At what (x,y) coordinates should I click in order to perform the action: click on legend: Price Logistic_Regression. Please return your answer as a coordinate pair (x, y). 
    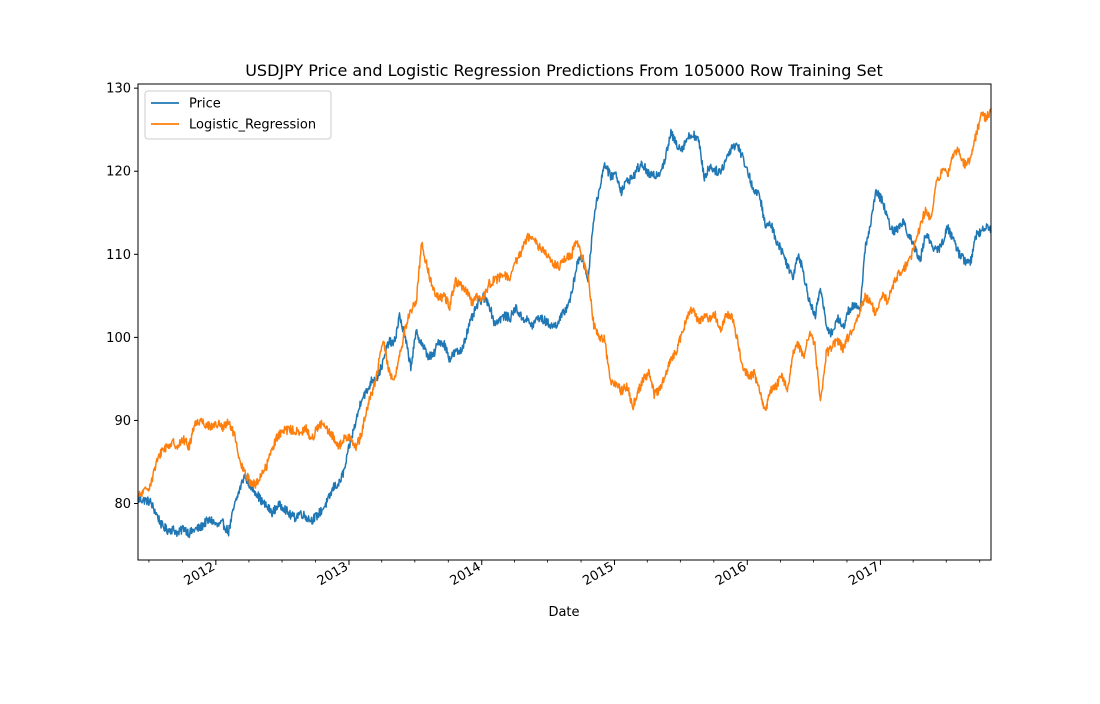
    Looking at the image, I should click on (238, 115).